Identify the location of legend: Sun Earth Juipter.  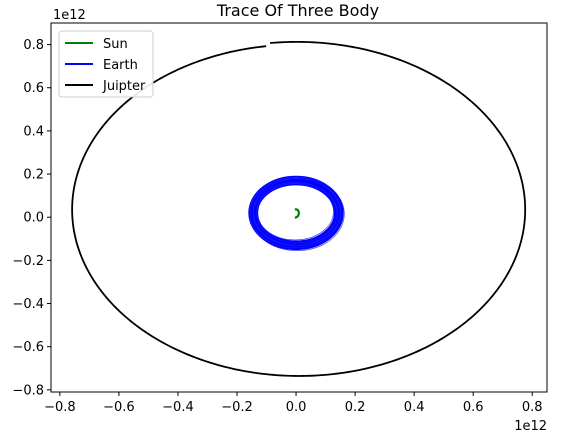
(106, 64).